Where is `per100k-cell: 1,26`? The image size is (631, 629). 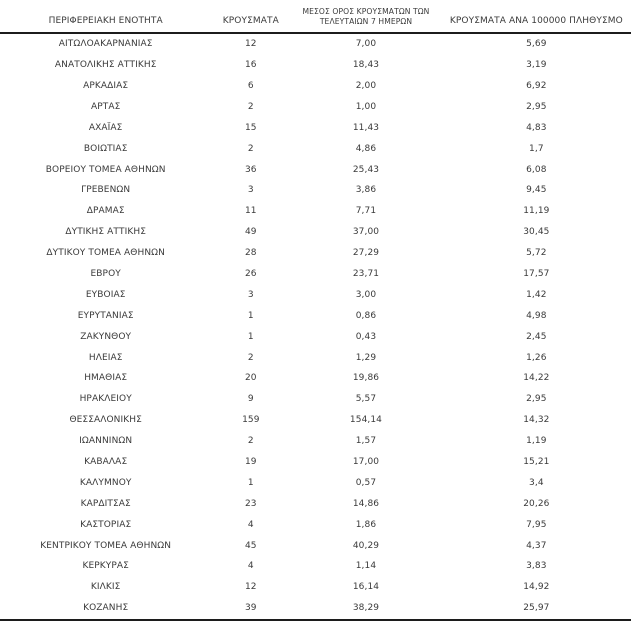
per100k-cell: 1,26 is located at coordinates (536, 357).